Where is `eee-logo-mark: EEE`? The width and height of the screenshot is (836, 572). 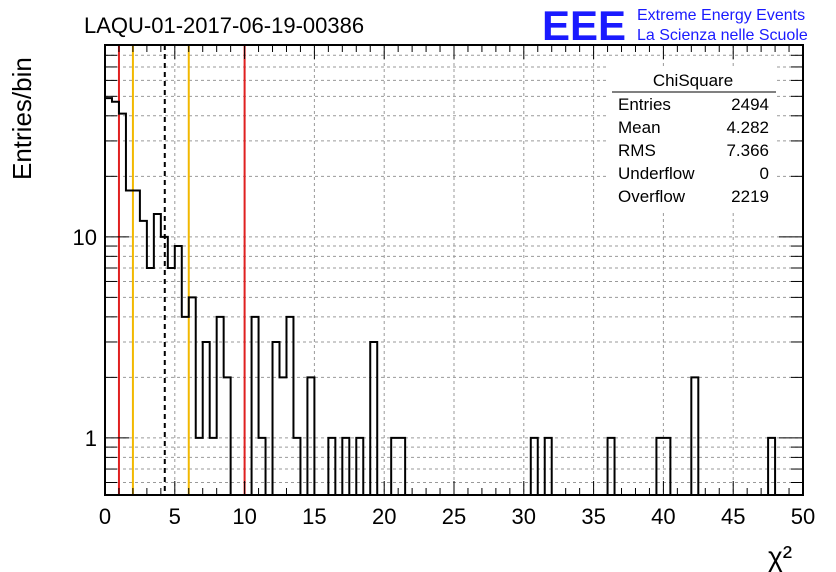 eee-logo-mark: EEE is located at coordinates (584, 25).